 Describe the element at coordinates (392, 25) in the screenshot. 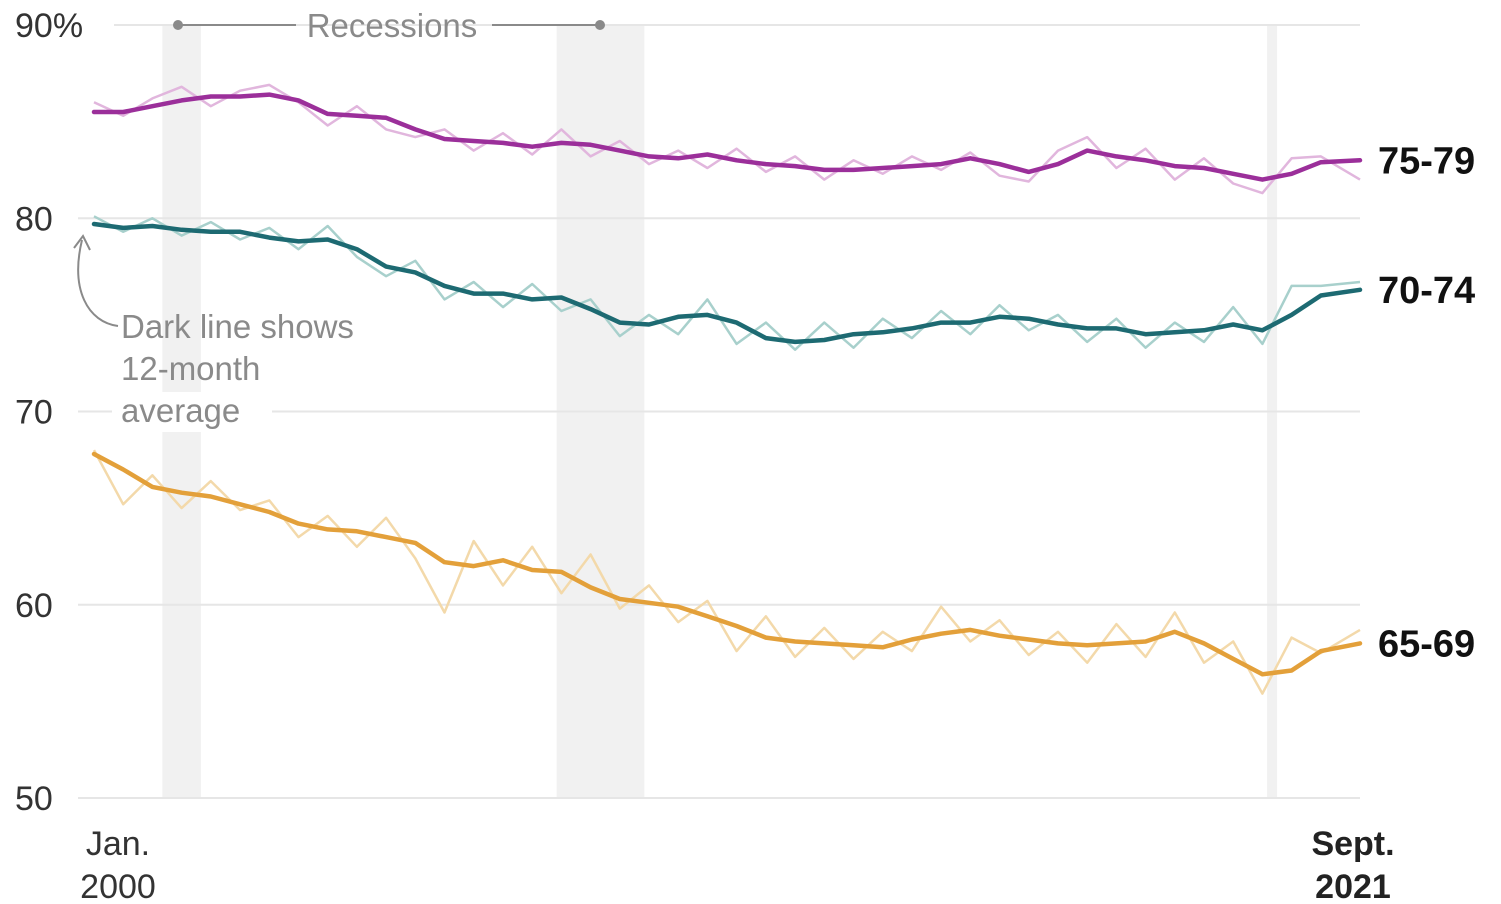

I see `recessions-label: Recessions` at that location.